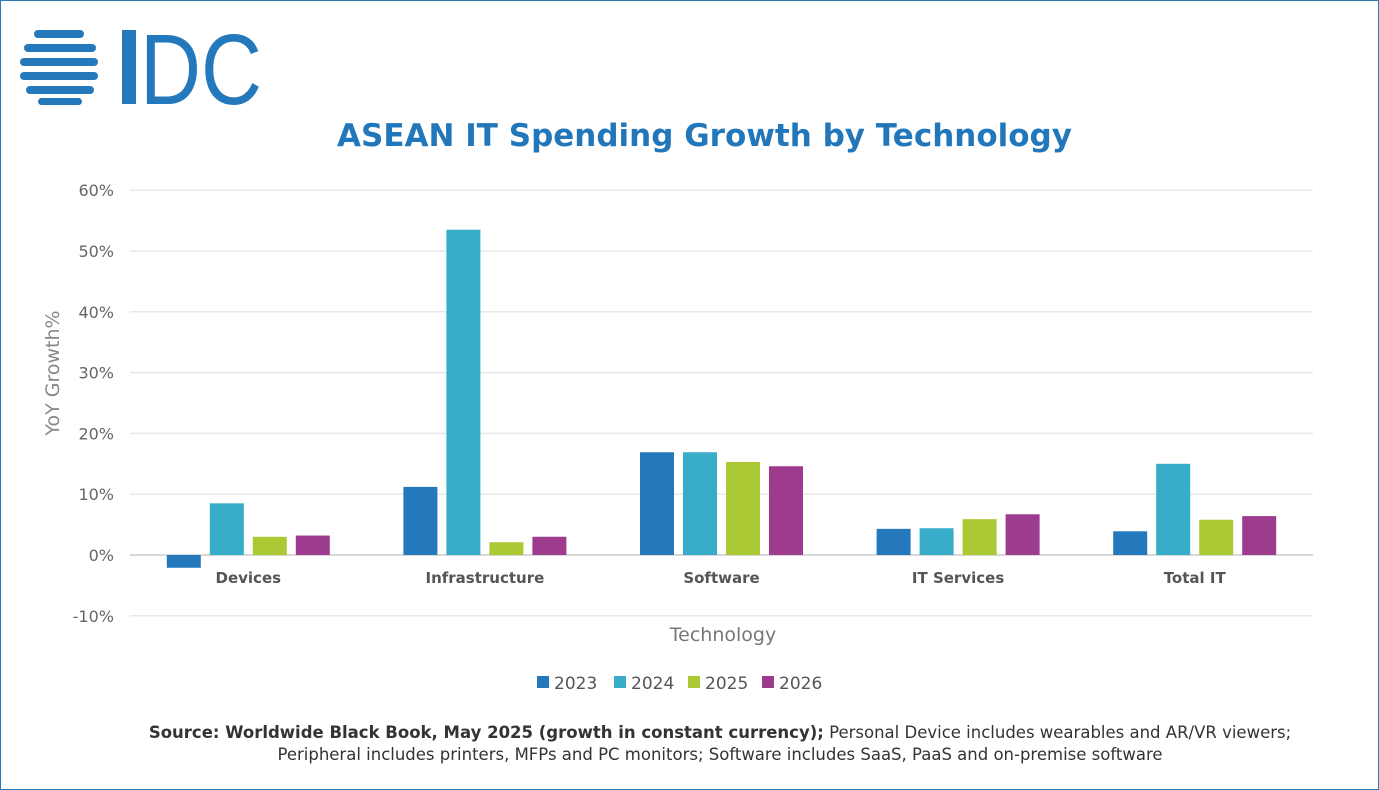  What do you see at coordinates (726, 684) in the screenshot?
I see `legend-label: 2025` at bounding box center [726, 684].